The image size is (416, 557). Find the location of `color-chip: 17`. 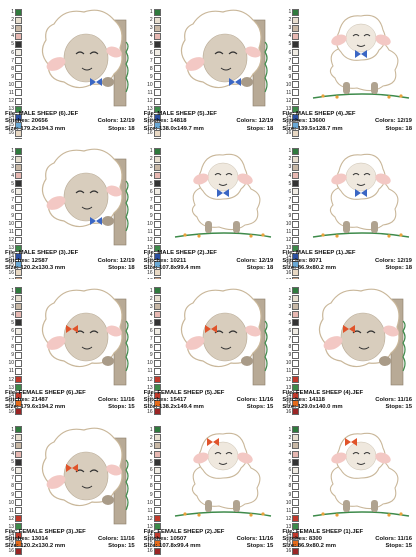

color-chip: 17 is located at coordinates (17, 139).